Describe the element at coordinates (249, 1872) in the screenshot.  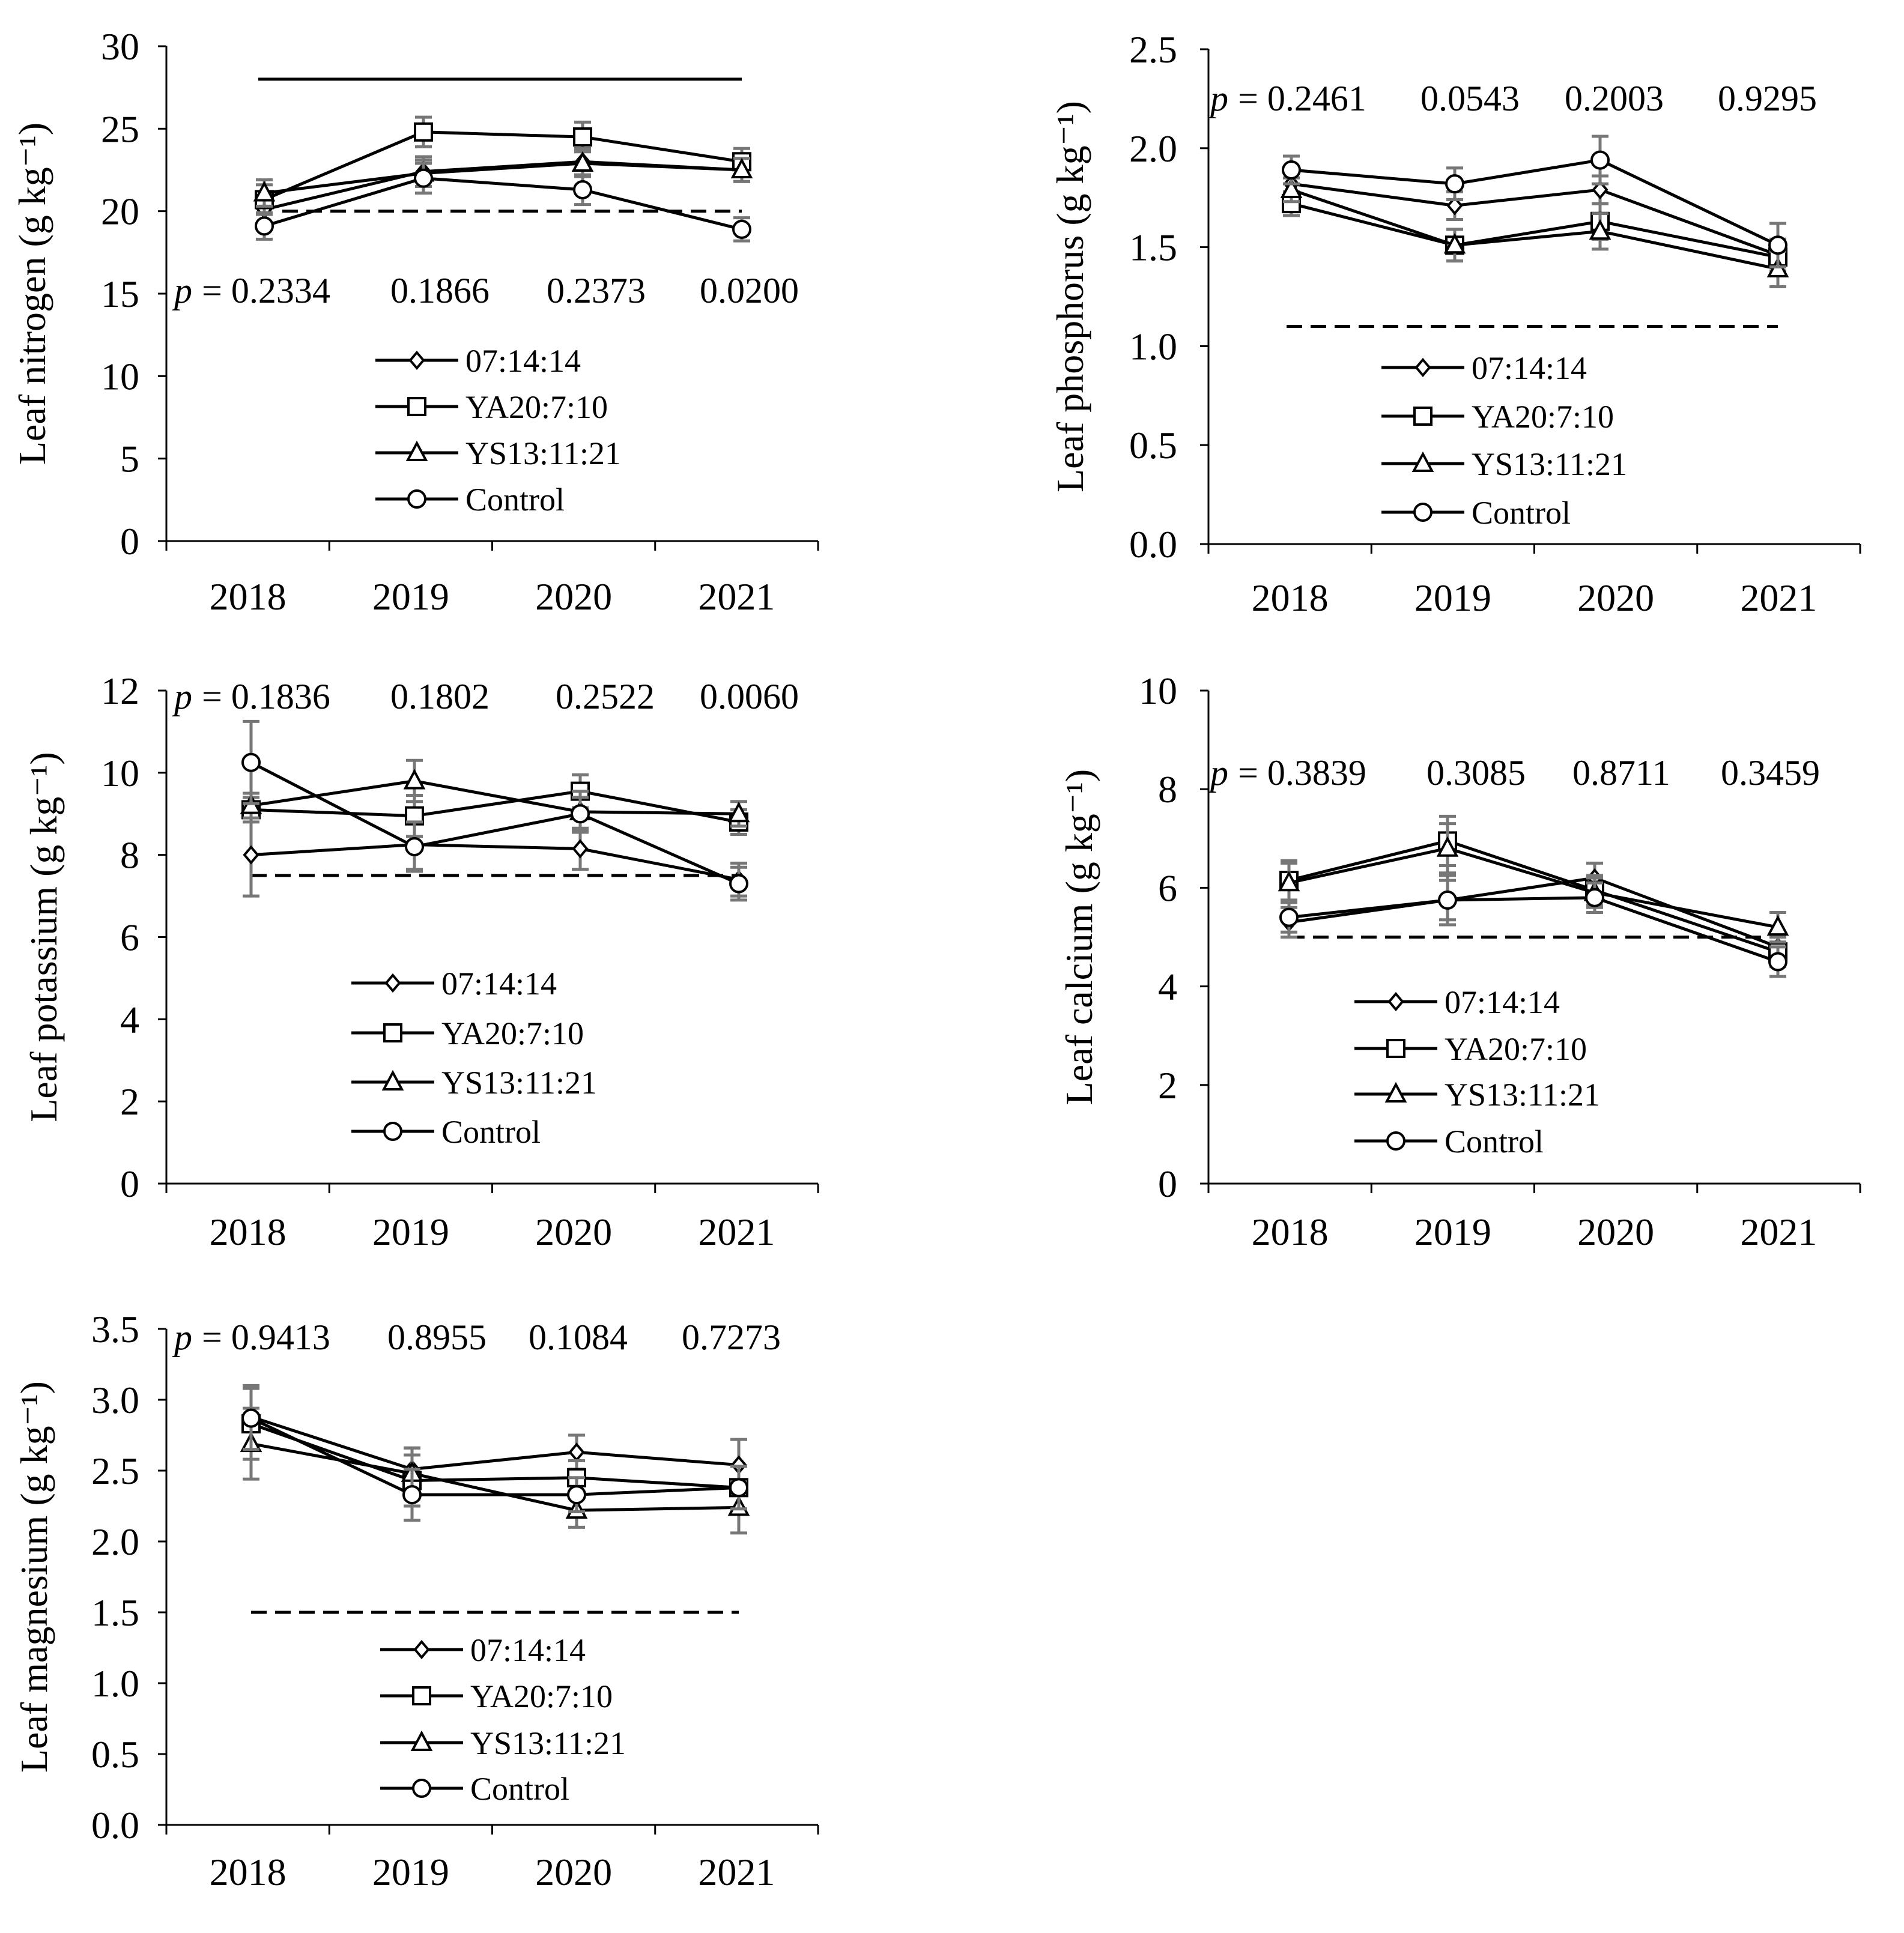
I see `x-category-label: 2018` at that location.